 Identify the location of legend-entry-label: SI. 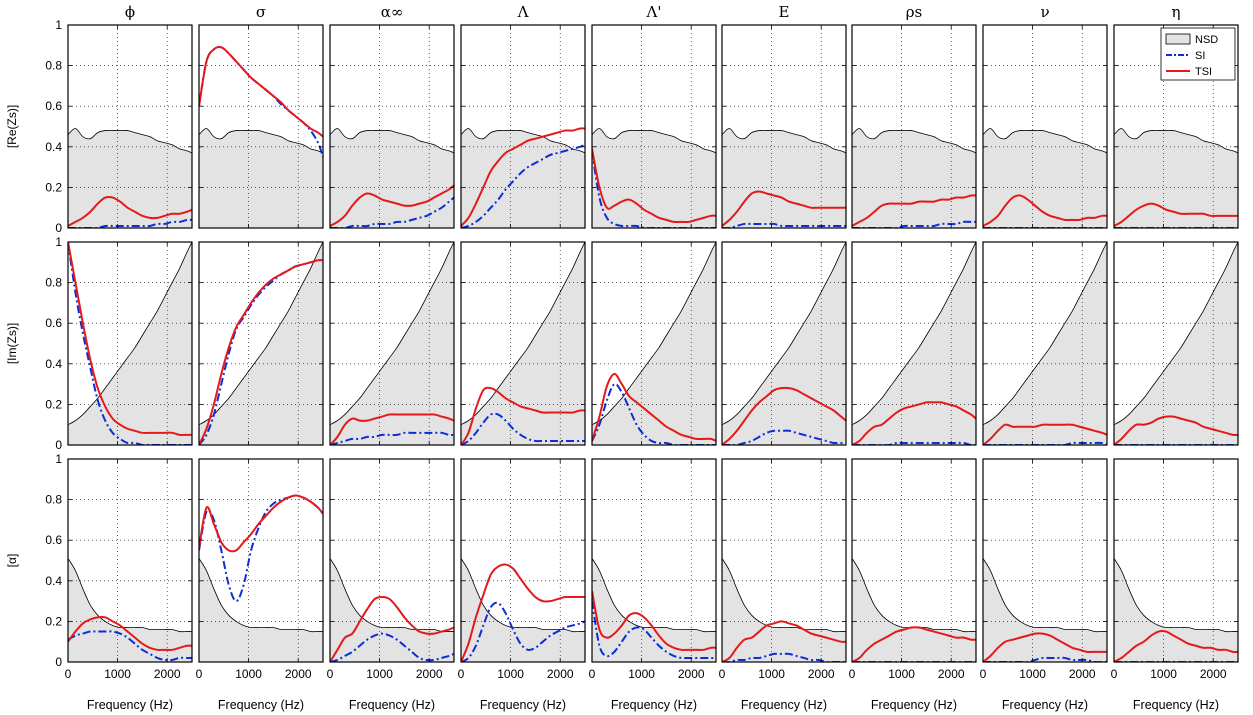
(1200, 56).